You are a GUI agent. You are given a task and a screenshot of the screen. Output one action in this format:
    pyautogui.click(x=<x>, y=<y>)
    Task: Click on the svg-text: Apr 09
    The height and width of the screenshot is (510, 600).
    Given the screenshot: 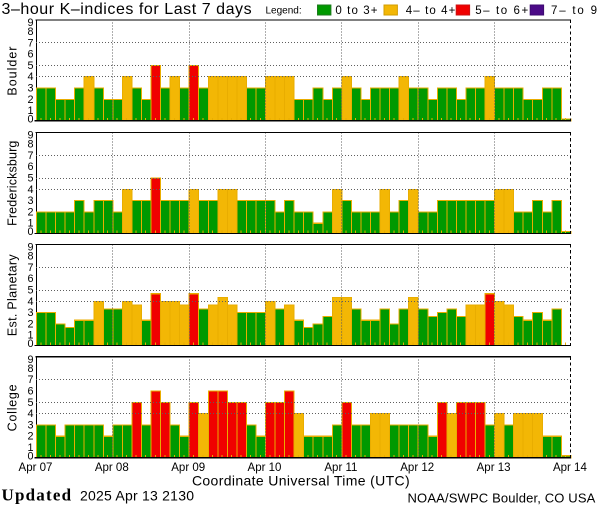 What is the action you would take?
    pyautogui.click(x=188, y=468)
    